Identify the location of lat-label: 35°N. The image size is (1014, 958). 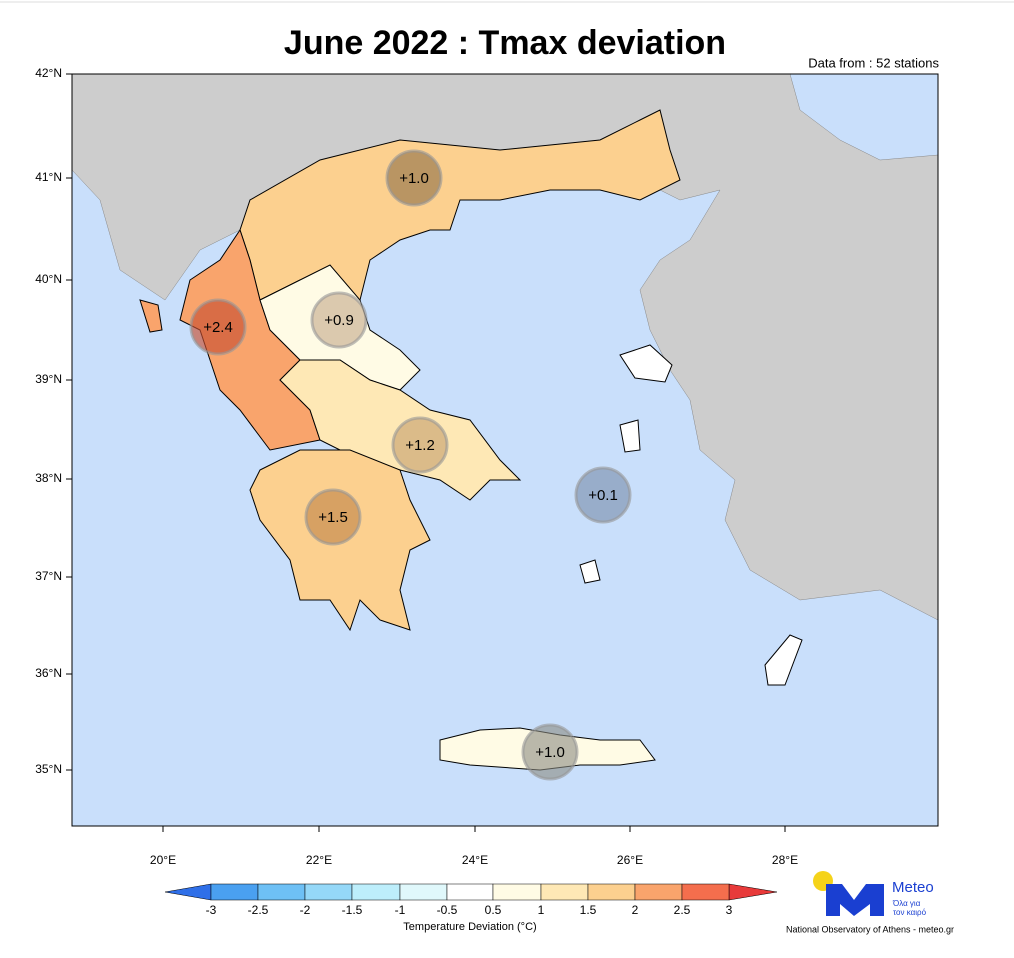
(48, 769).